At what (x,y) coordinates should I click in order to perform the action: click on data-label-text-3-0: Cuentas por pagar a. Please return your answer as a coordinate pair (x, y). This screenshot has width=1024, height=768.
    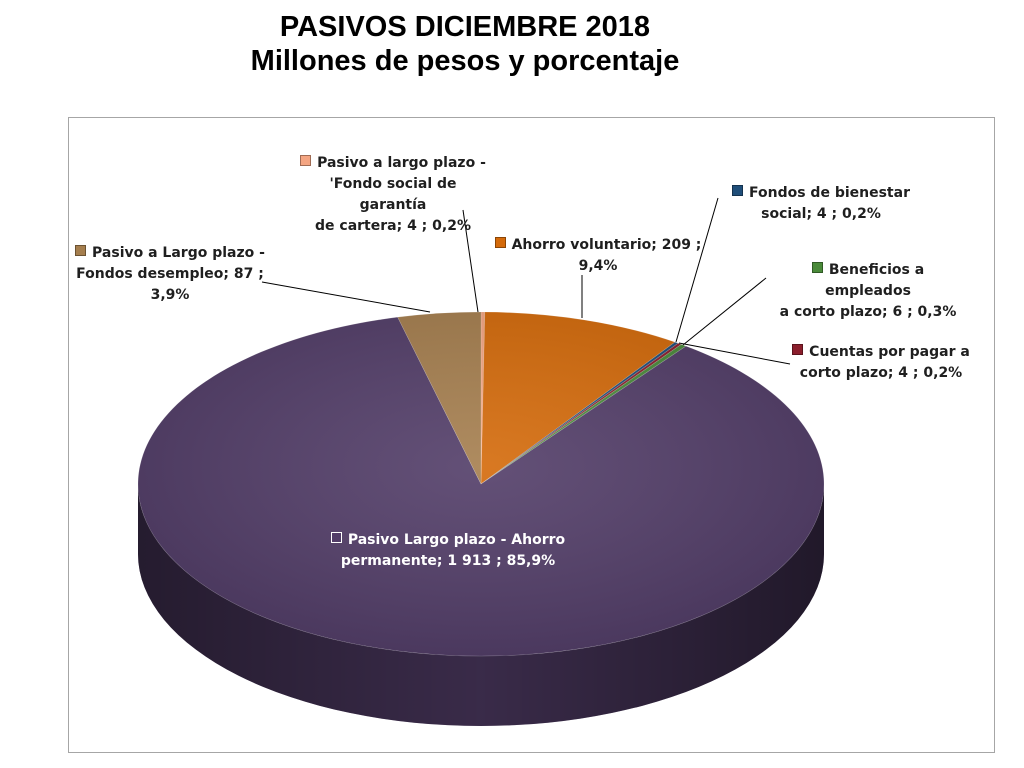
    Looking at the image, I should click on (889, 352).